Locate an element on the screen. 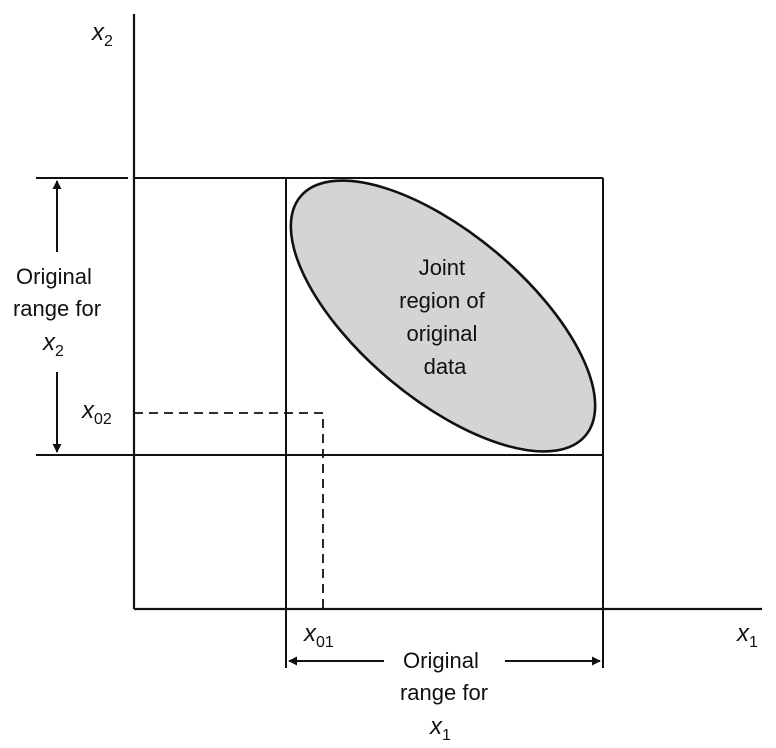  y-range-var-label: x2 is located at coordinates (53, 344).